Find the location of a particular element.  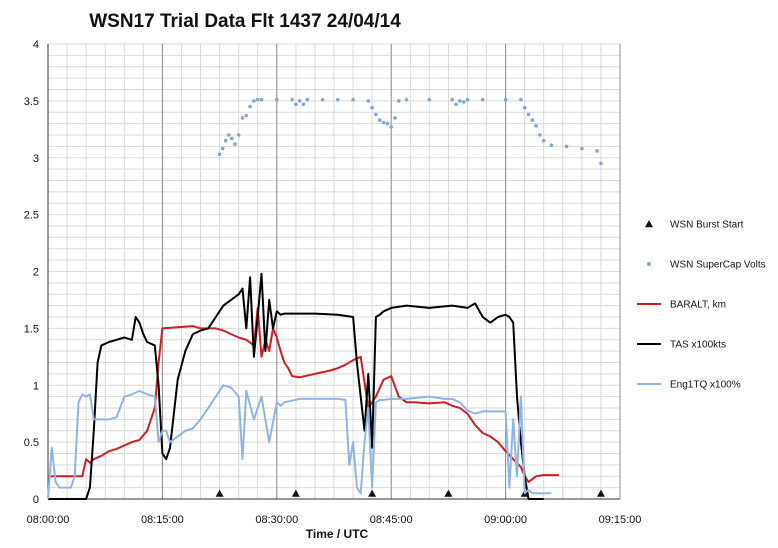

y-tick-label: 2 is located at coordinates (36, 273).